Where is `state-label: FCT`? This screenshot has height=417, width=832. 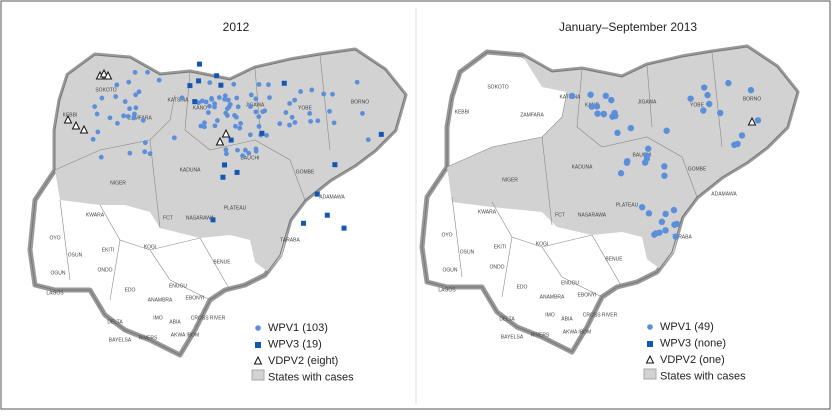 state-label: FCT is located at coordinates (560, 215).